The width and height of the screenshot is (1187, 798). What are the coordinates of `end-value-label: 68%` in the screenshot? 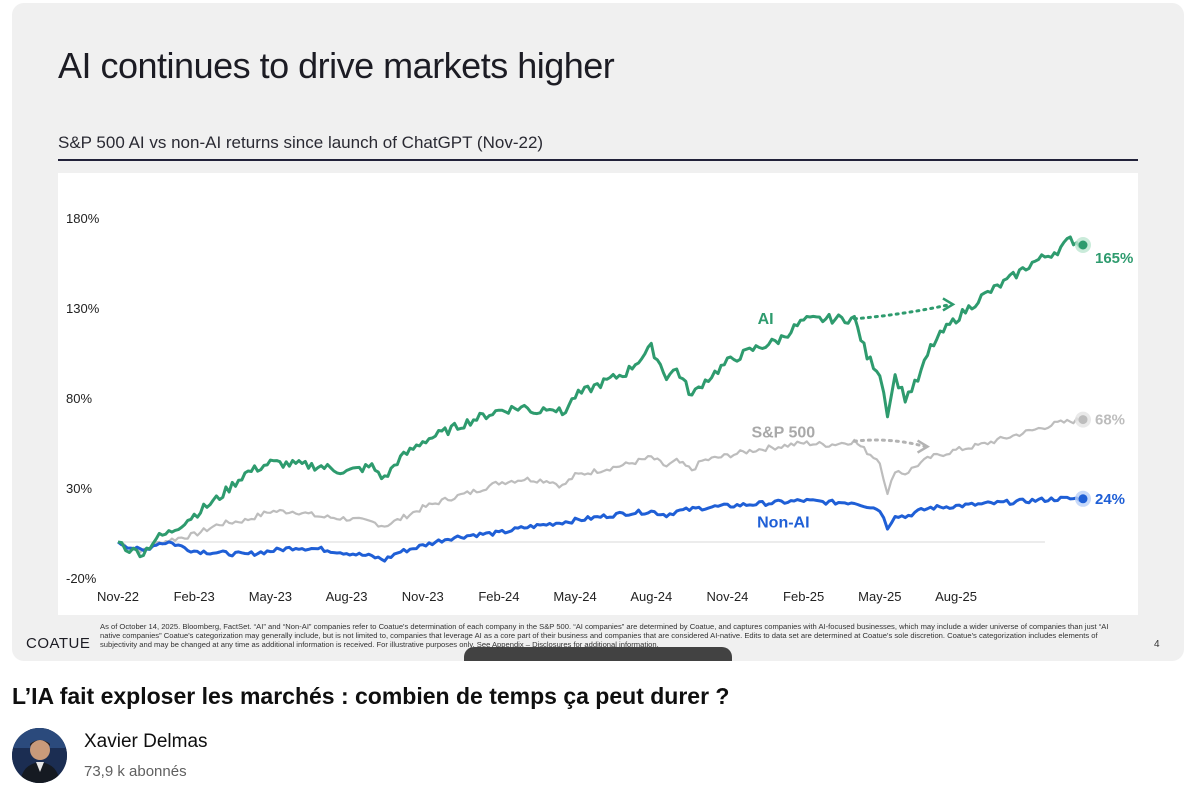 It's located at (1110, 420).